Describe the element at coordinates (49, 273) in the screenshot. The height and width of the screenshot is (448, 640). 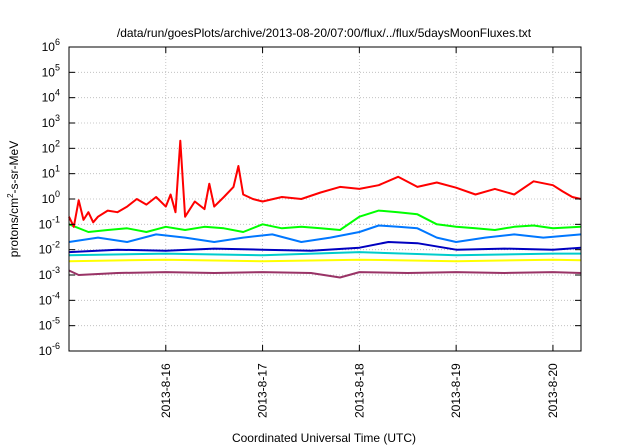
I see `y-tick-label: 10⁻³` at that location.